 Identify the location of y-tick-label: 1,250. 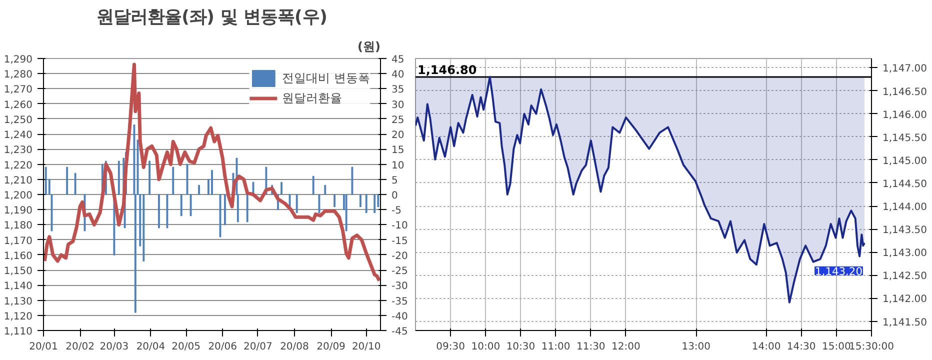
(18, 120).